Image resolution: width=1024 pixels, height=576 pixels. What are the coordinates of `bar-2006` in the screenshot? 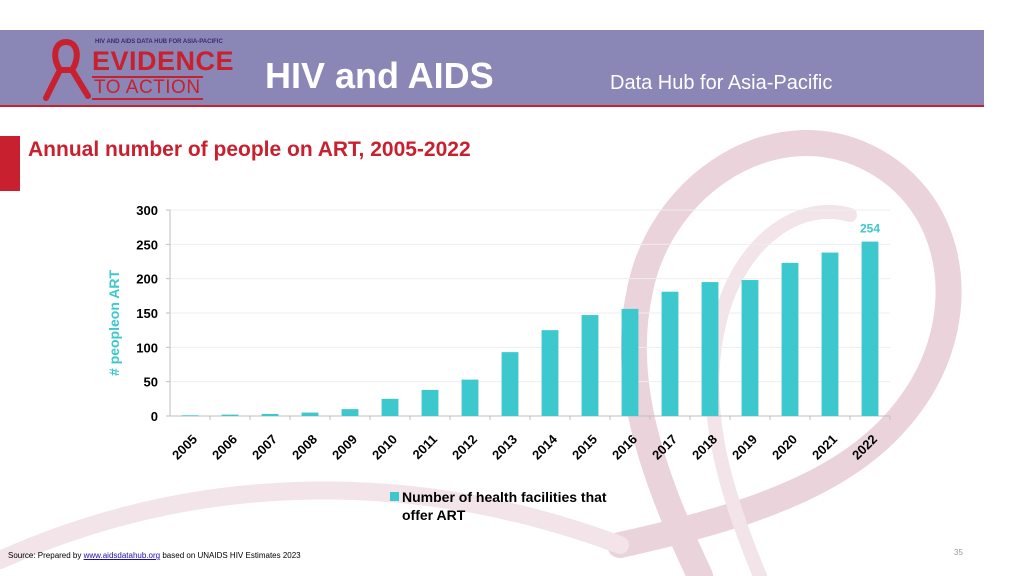 It's located at (230, 415).